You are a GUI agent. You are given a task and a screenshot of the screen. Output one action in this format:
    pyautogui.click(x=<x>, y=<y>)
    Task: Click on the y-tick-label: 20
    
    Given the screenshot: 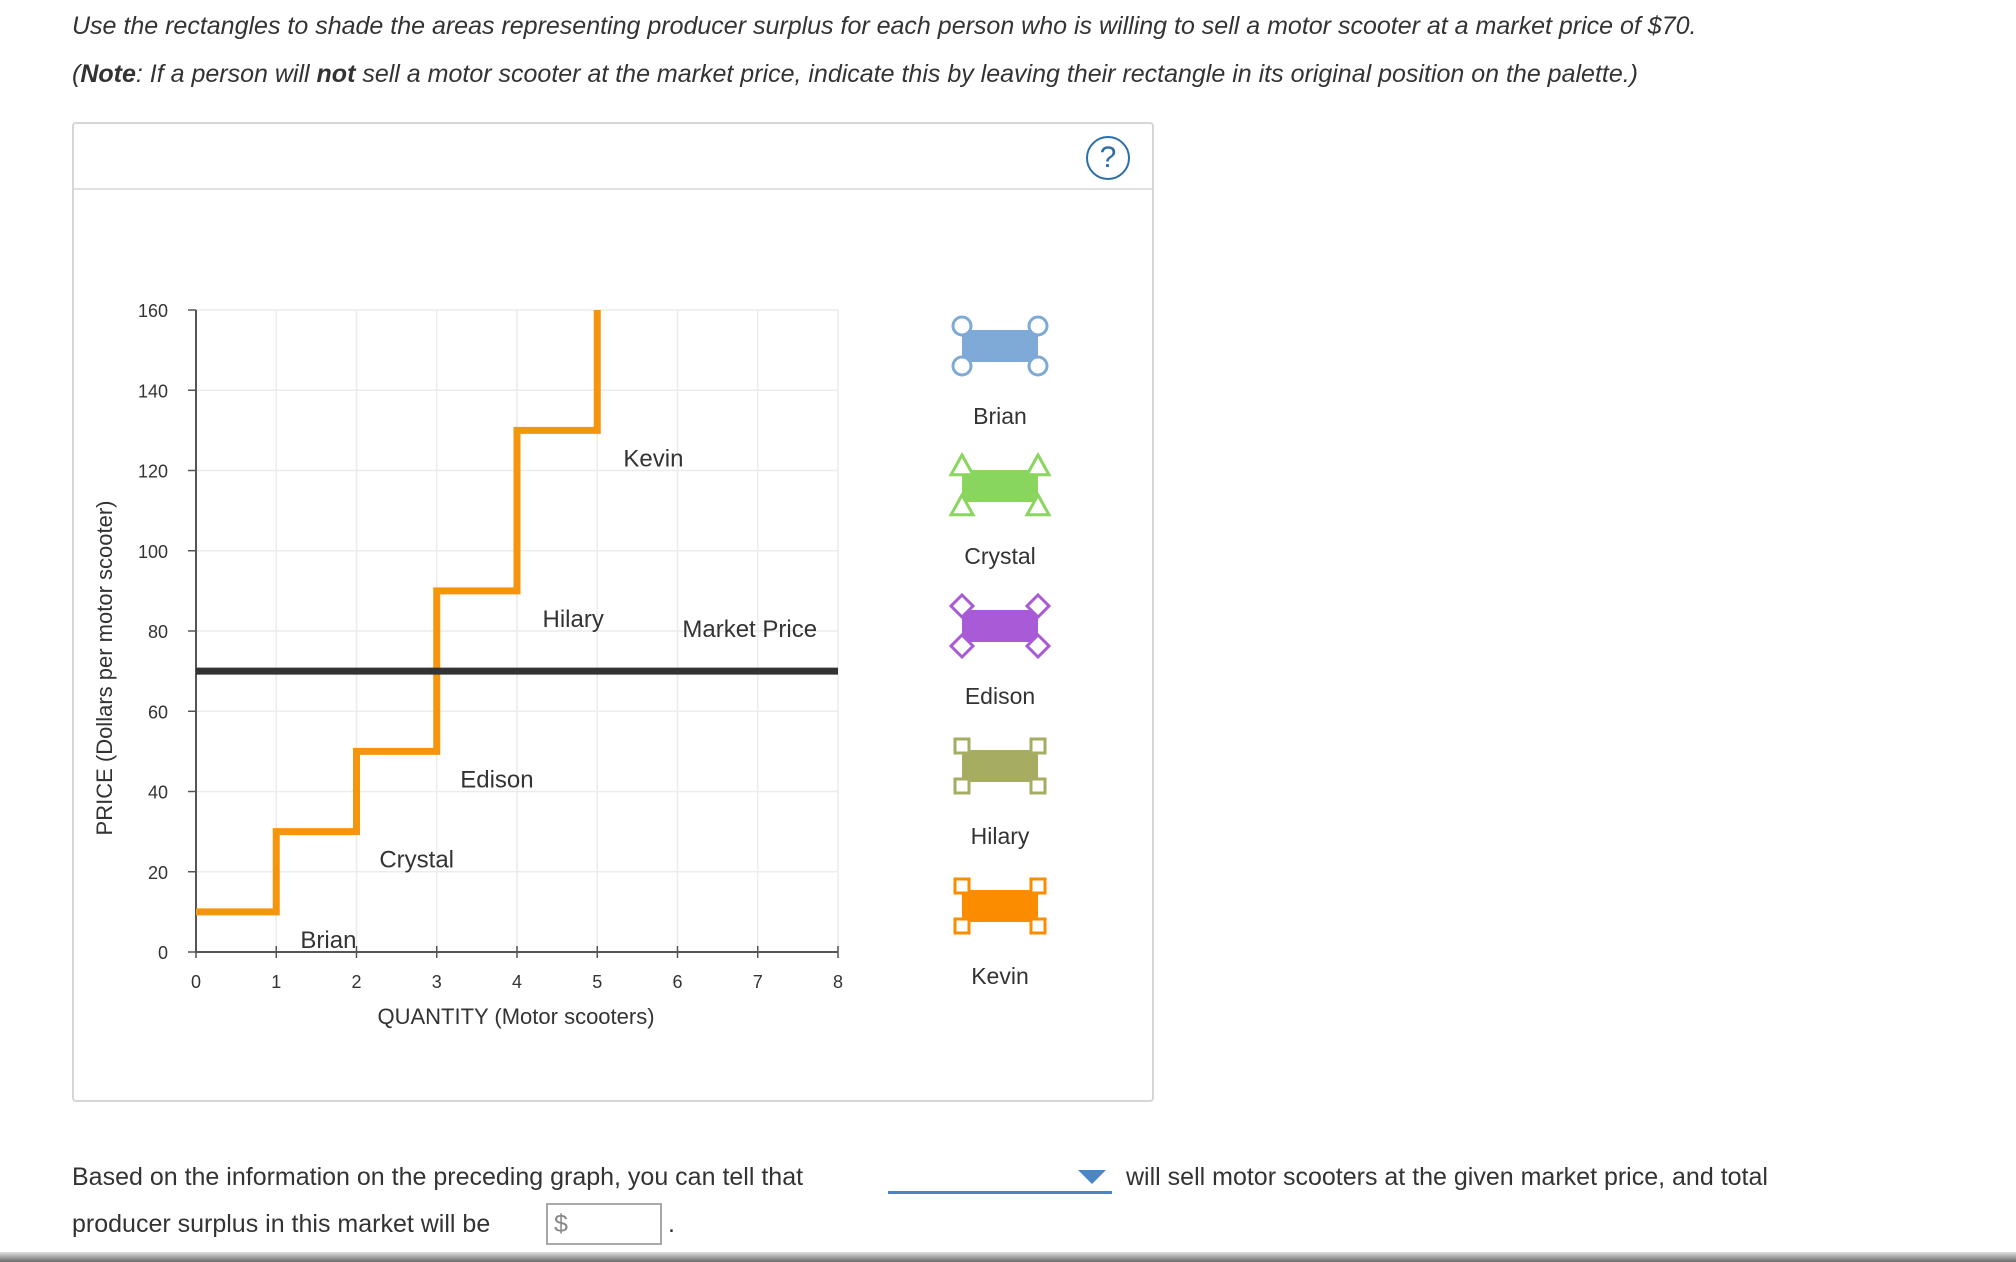 What is the action you would take?
    pyautogui.click(x=158, y=873)
    